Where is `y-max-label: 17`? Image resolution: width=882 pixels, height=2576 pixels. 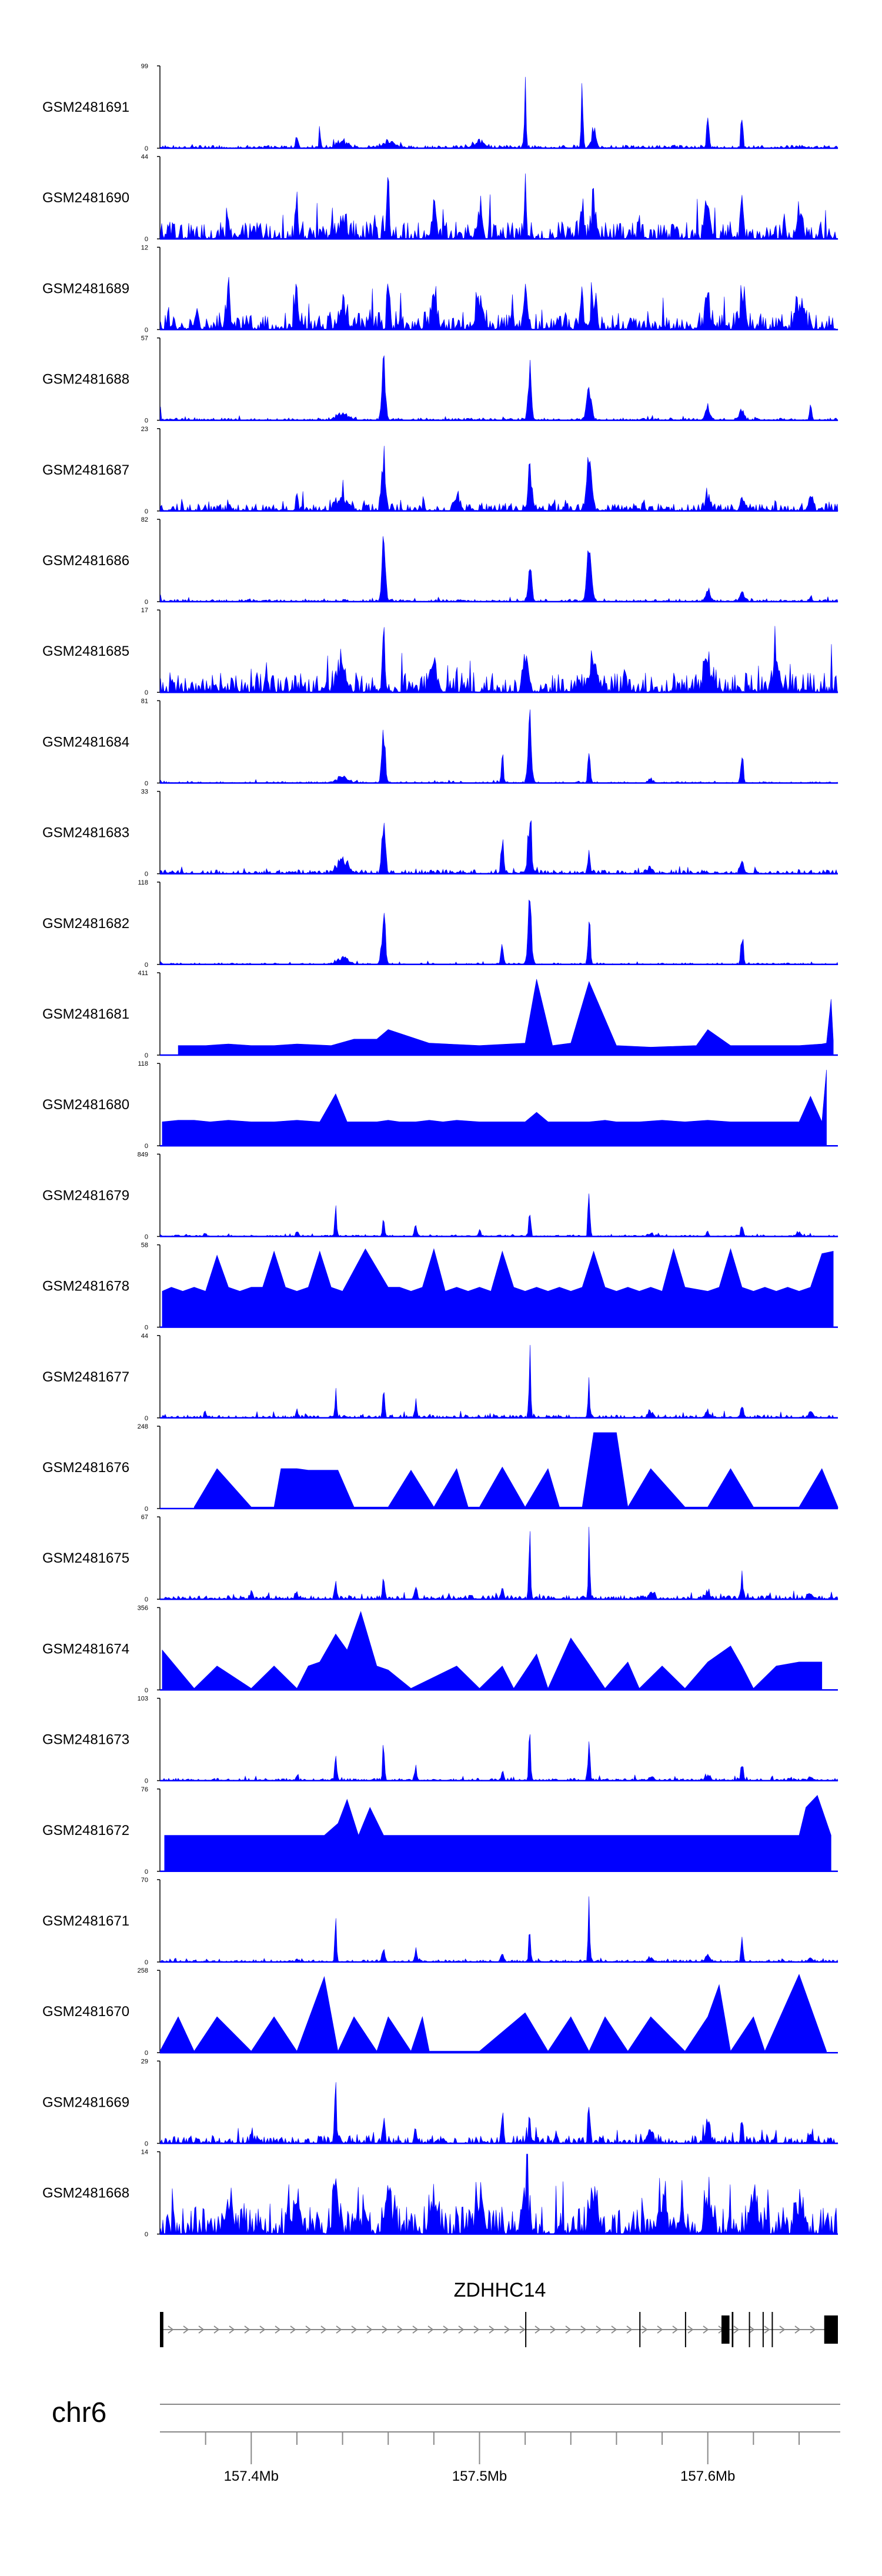
y-max-label: 17 is located at coordinates (144, 610).